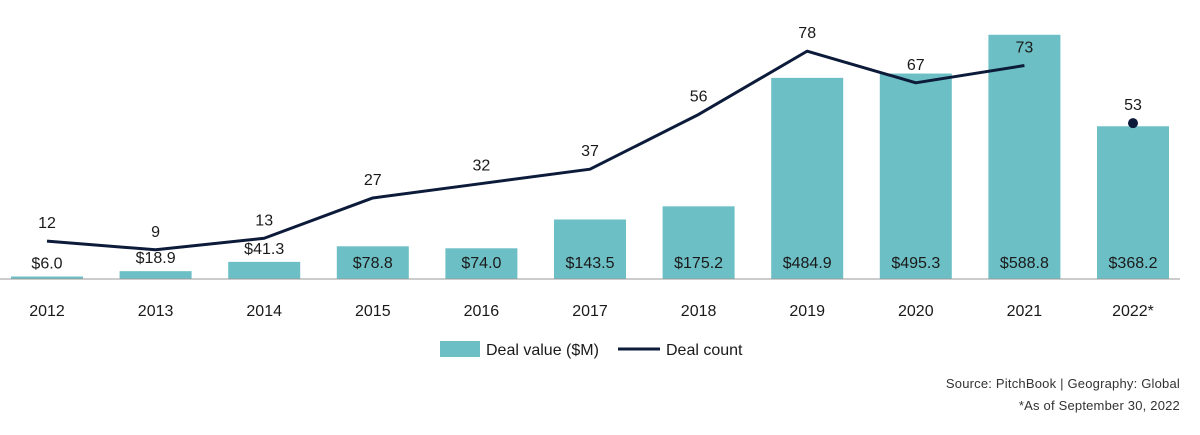 Image resolution: width=1200 pixels, height=435 pixels. What do you see at coordinates (47, 223) in the screenshot?
I see `line-label-2012: 12` at bounding box center [47, 223].